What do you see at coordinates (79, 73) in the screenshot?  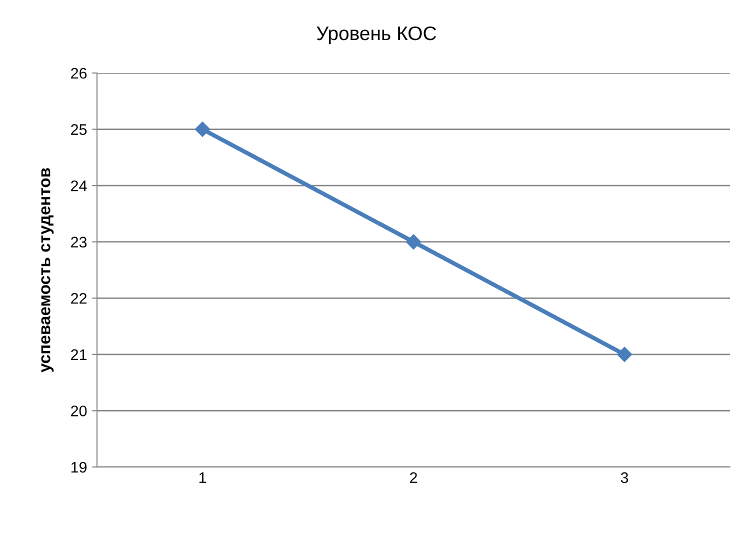 I see `y-tick-label: 26` at bounding box center [79, 73].